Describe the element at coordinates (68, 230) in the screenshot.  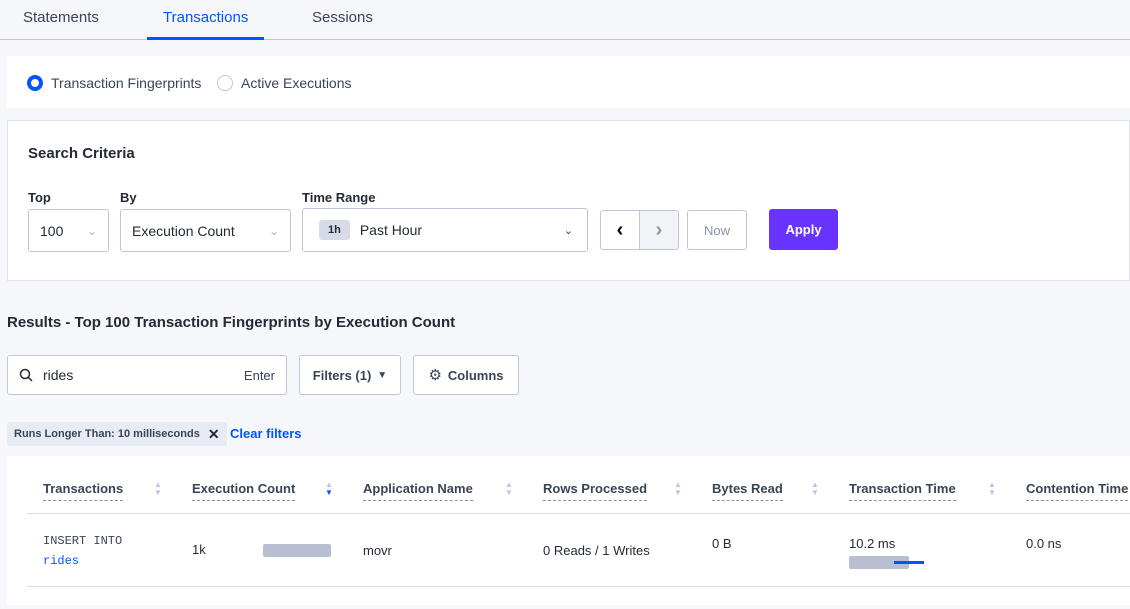
I see `top-select: 100 ⌄` at that location.